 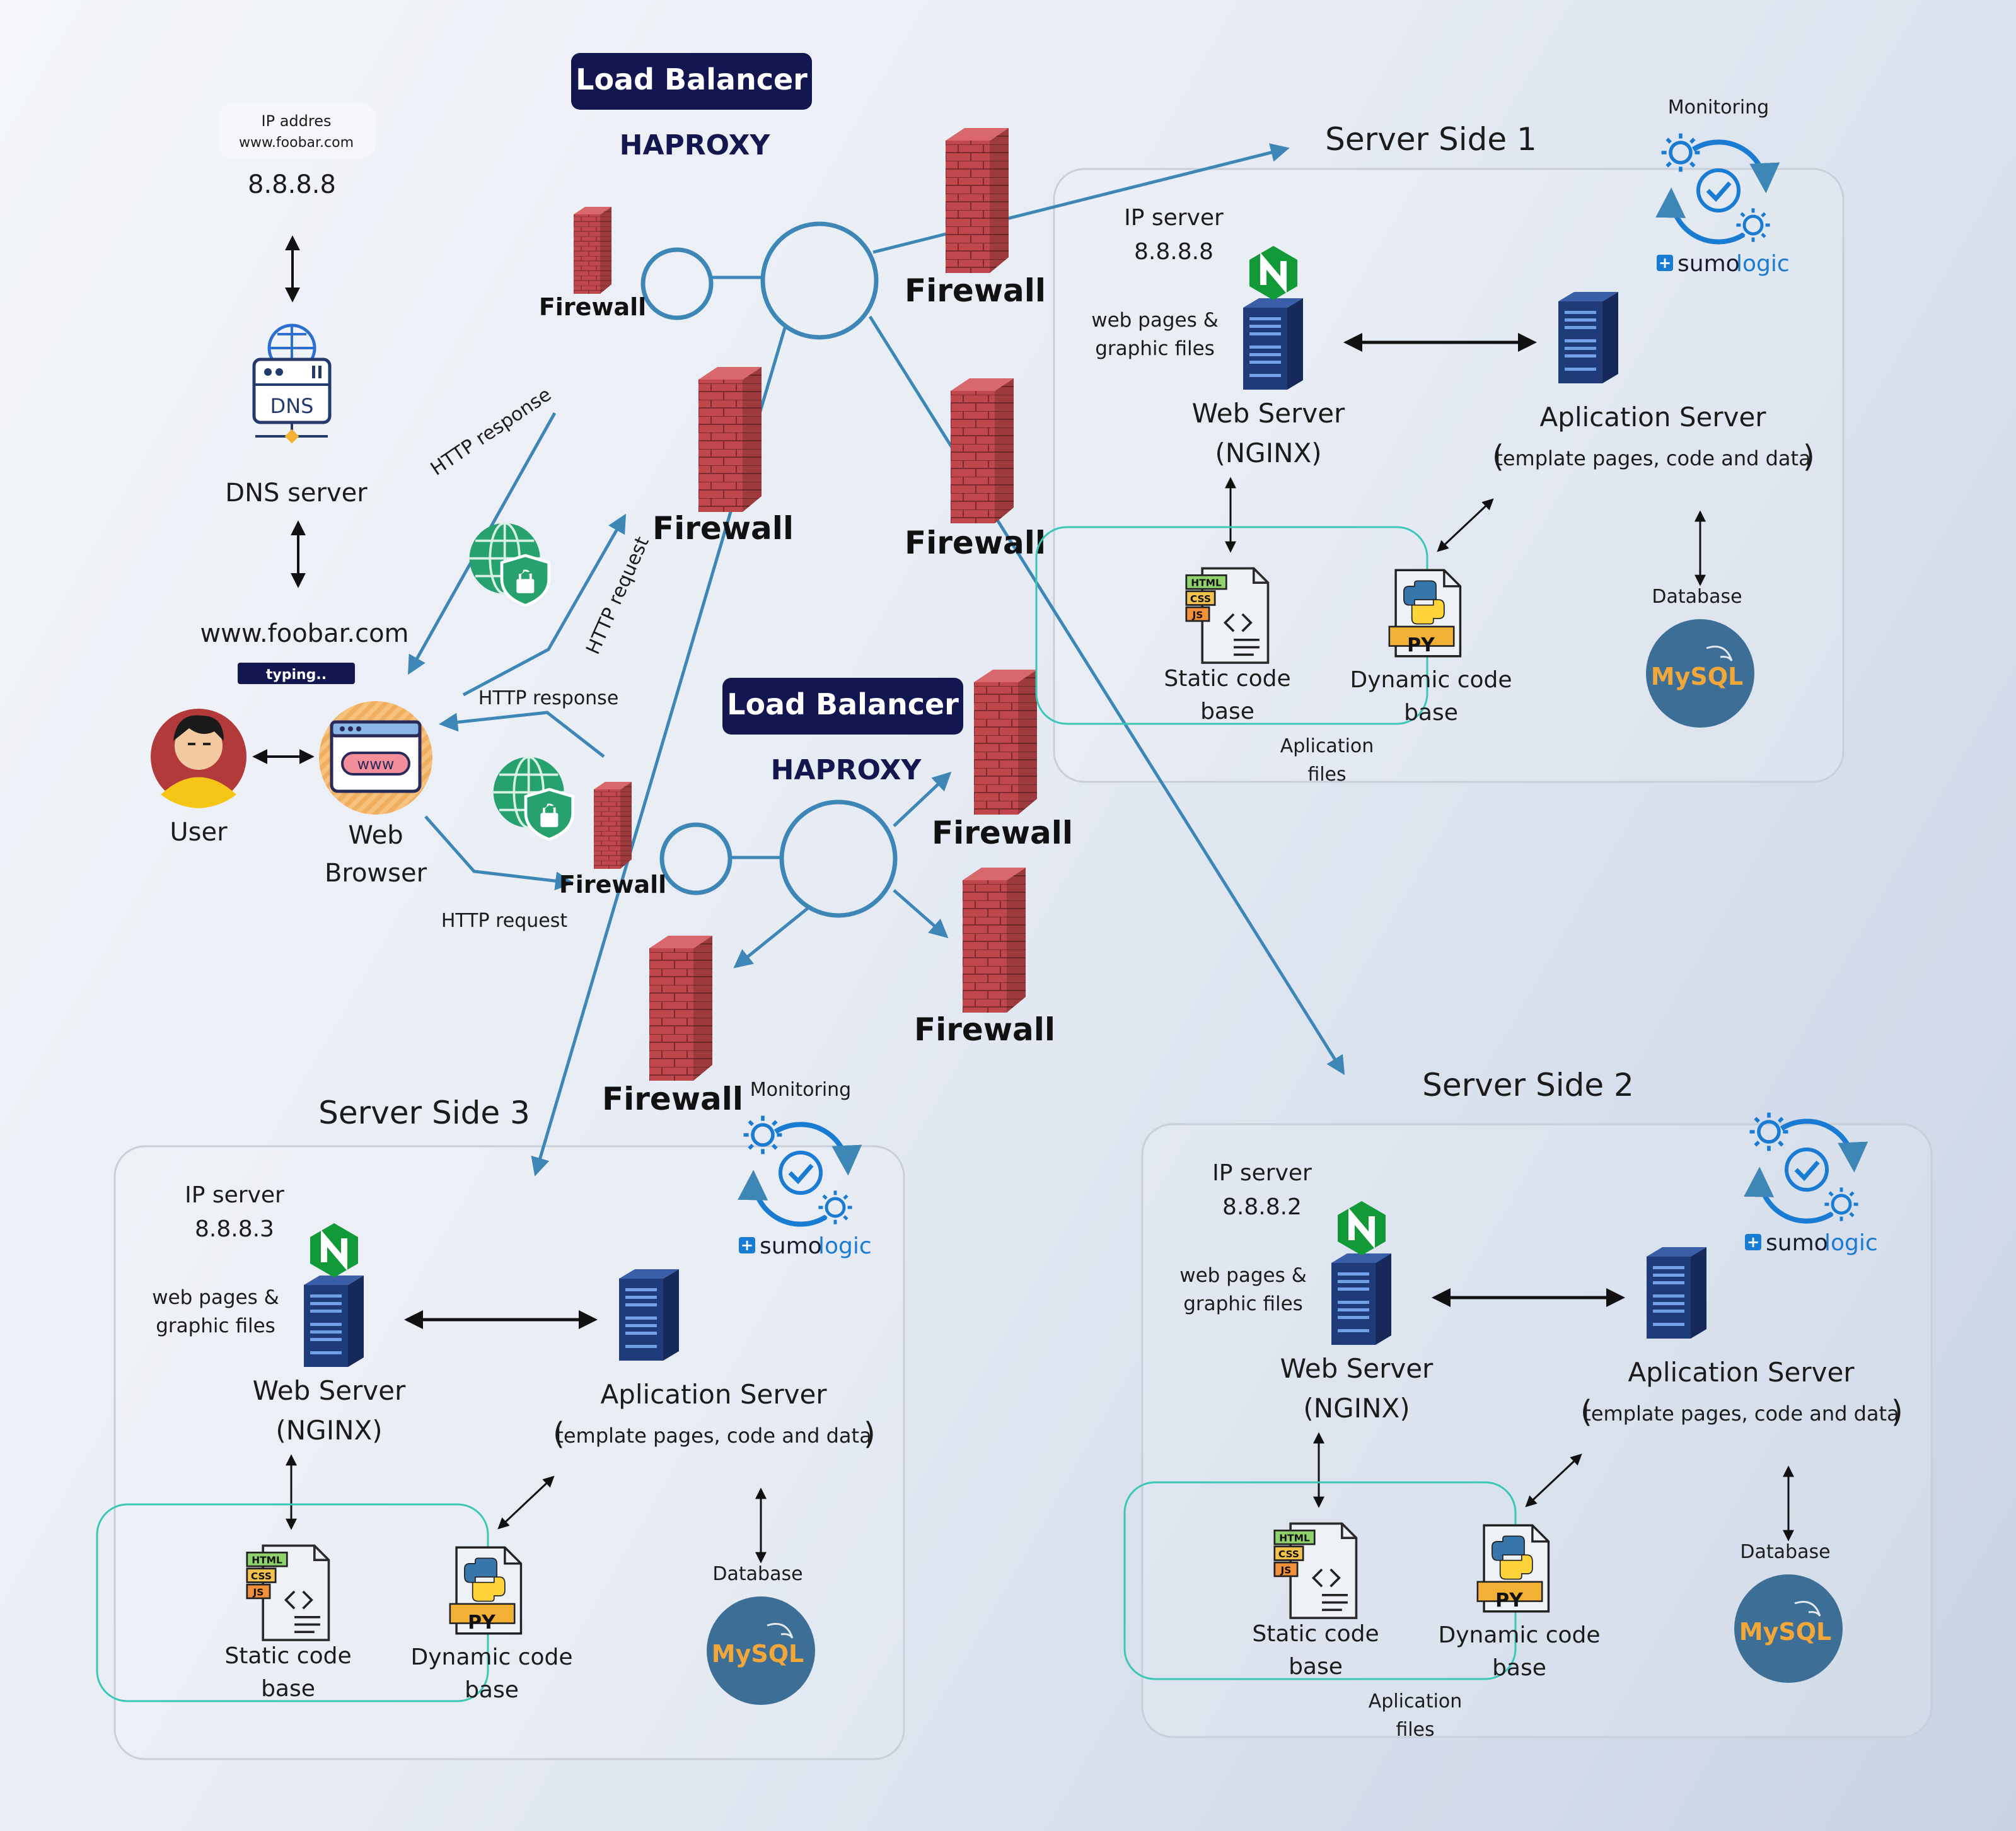 I want to click on sumologic-logo-b: logic, so click(x=1763, y=264).